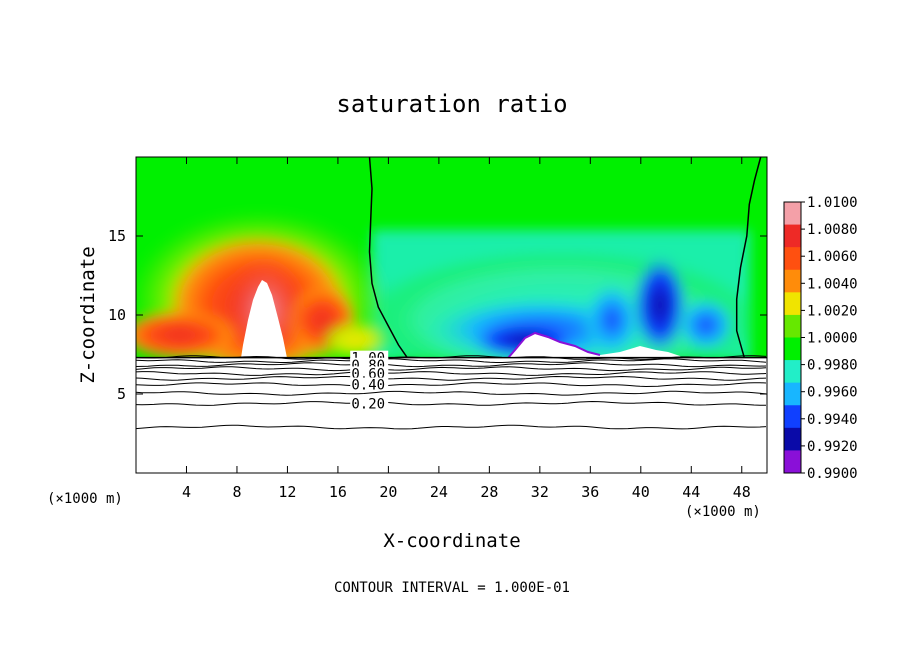  Describe the element at coordinates (832, 311) in the screenshot. I see `colorbar-label: 1.0020` at that location.